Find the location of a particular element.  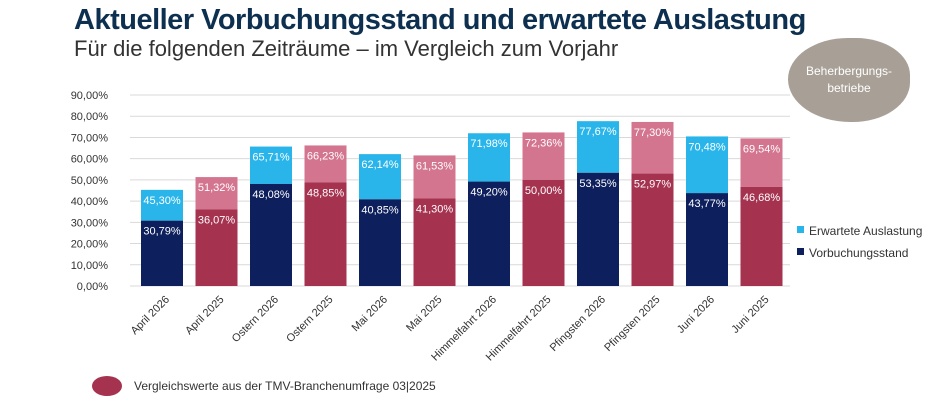

data-label-vorbuchung: 36,07% is located at coordinates (217, 220).